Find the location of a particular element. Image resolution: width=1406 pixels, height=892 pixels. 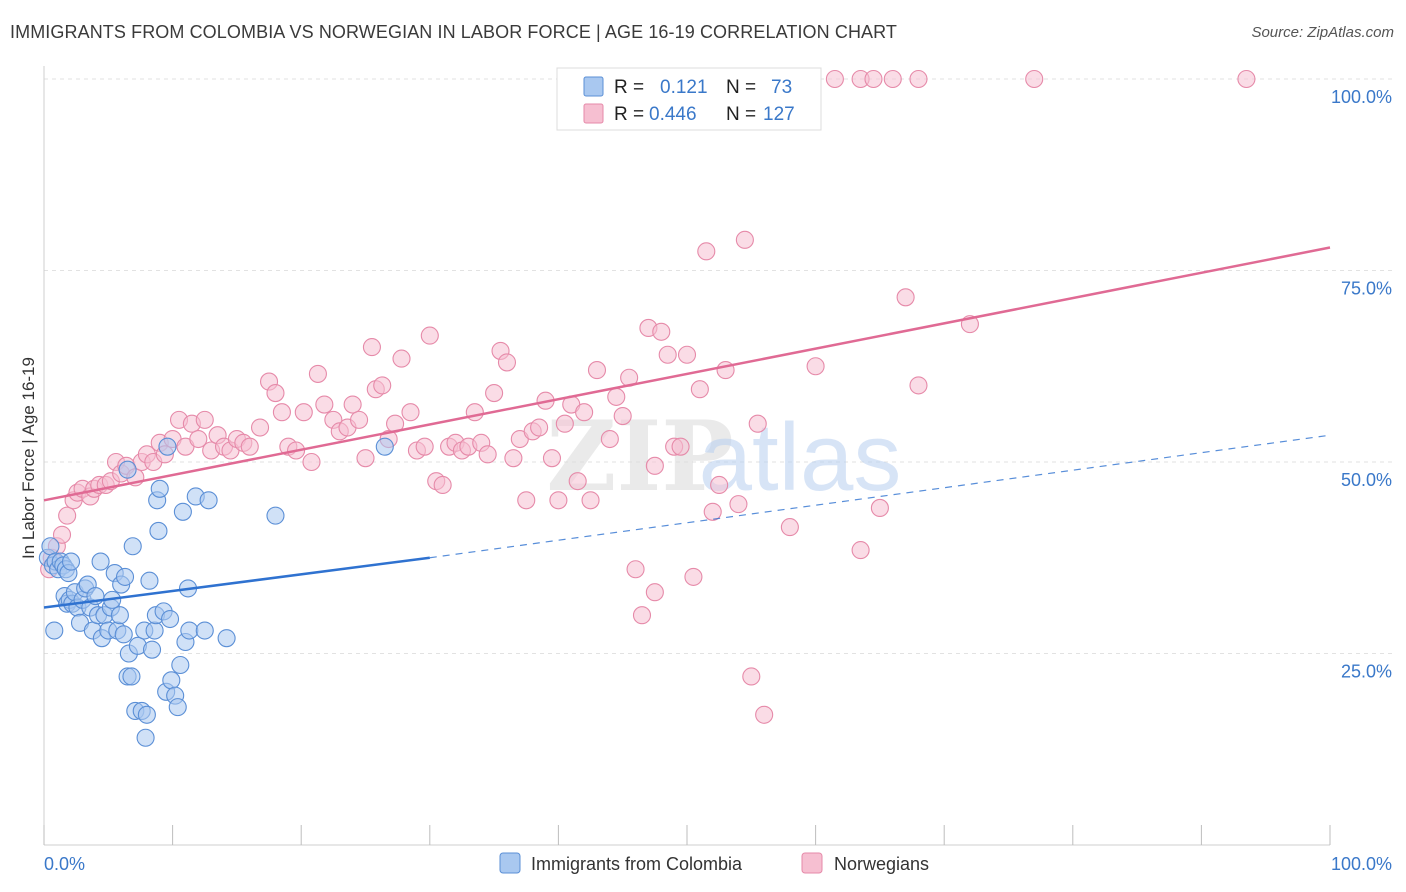

stats-r-value-norway: 0.446 is located at coordinates (673, 114).